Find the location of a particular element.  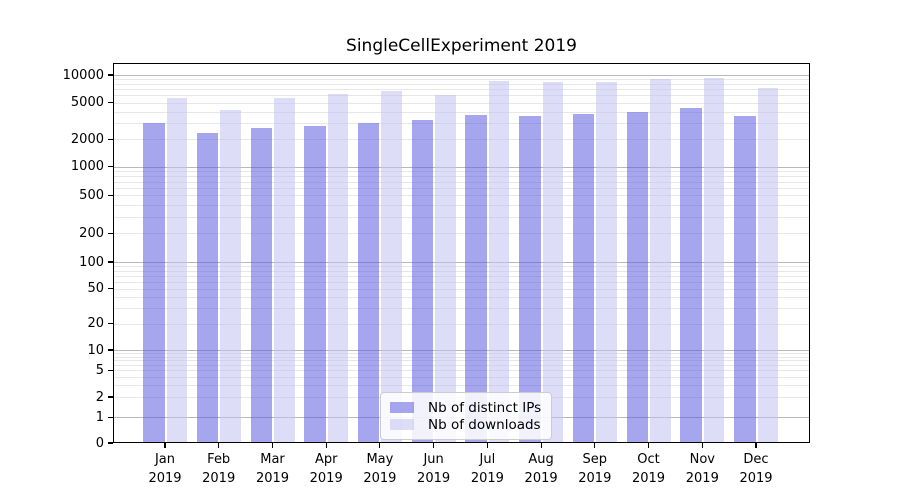

legend-swatch-downloads is located at coordinates (402, 424).